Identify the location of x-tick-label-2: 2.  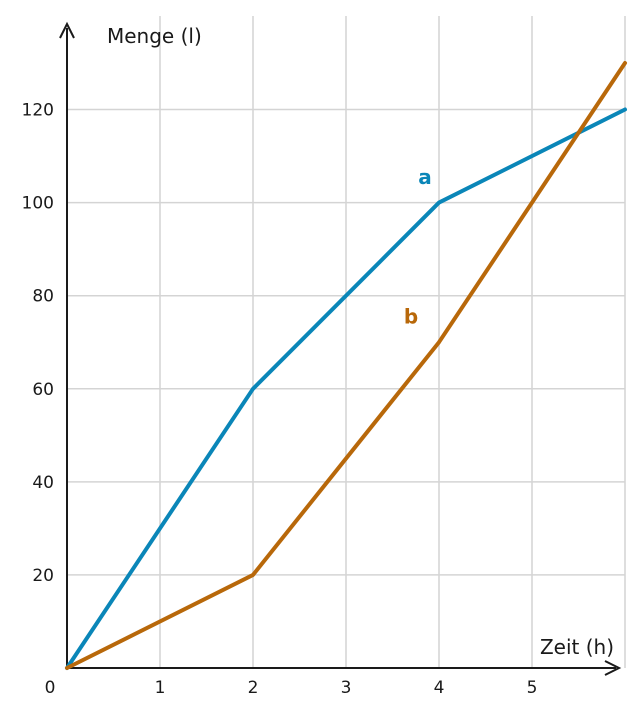
(253, 688).